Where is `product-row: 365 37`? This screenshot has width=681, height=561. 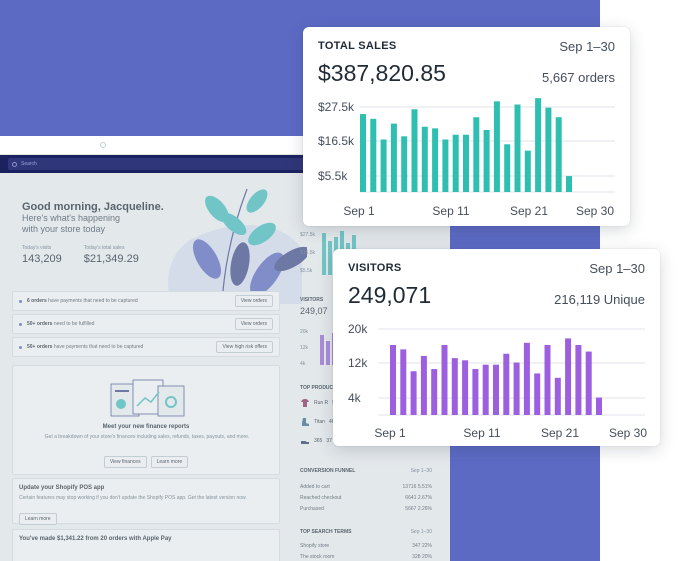 product-row: 365 37 is located at coordinates (316, 441).